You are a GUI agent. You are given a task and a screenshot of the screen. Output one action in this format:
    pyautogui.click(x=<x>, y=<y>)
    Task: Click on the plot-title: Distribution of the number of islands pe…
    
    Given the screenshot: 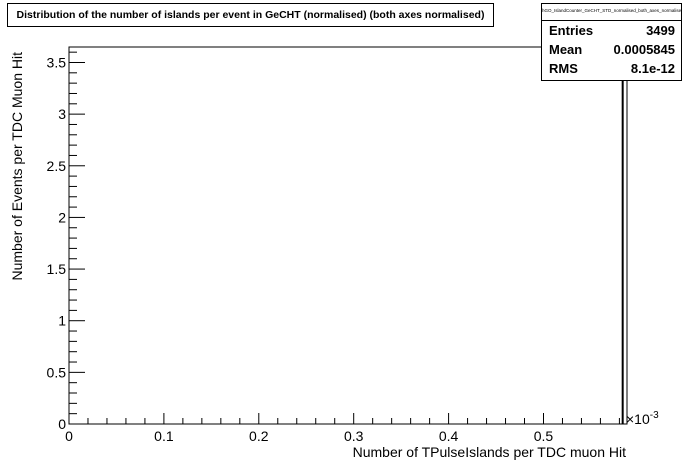 What is the action you would take?
    pyautogui.click(x=250, y=15)
    